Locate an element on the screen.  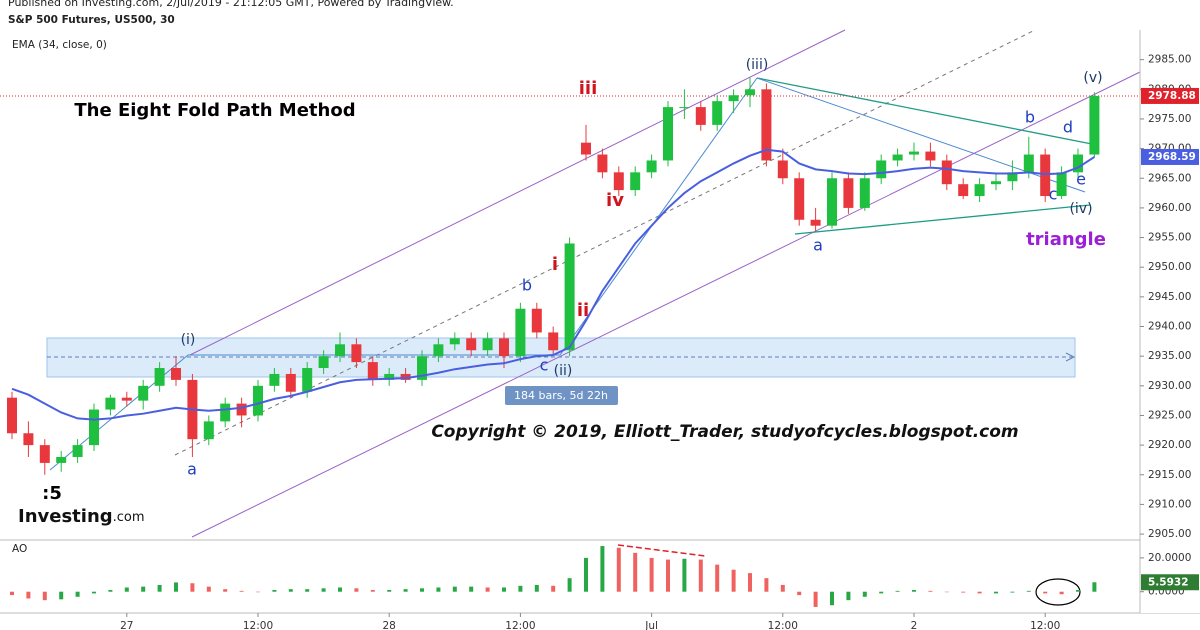
logo-name: Investing is located at coordinates (65, 516).